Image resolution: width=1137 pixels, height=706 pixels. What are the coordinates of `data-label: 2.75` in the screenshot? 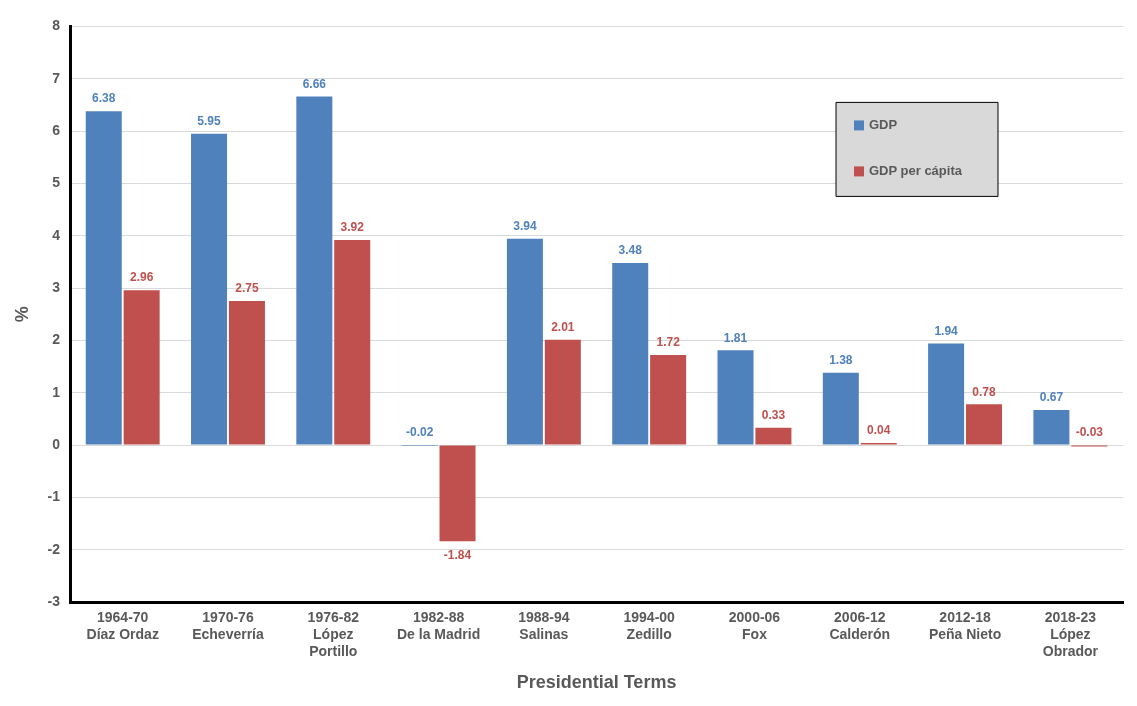 It's located at (247, 288).